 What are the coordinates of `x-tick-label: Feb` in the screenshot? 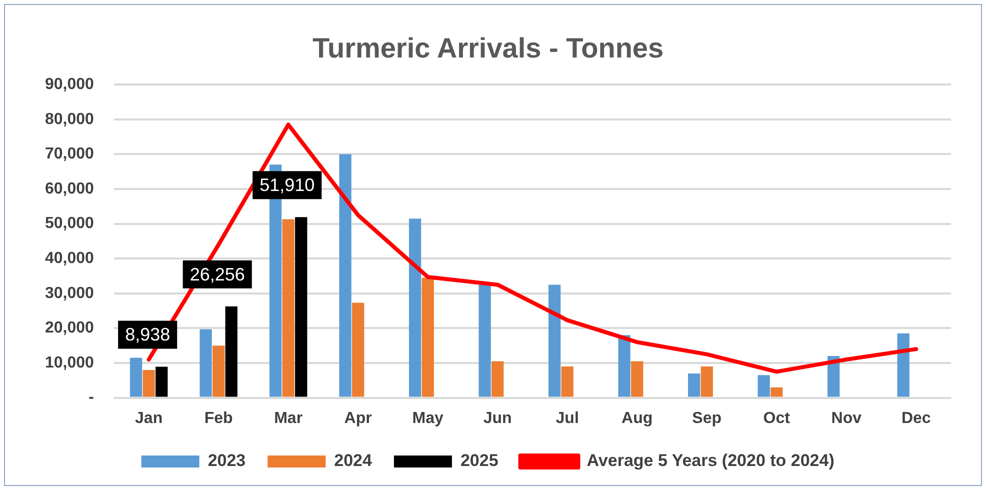 It's located at (219, 418).